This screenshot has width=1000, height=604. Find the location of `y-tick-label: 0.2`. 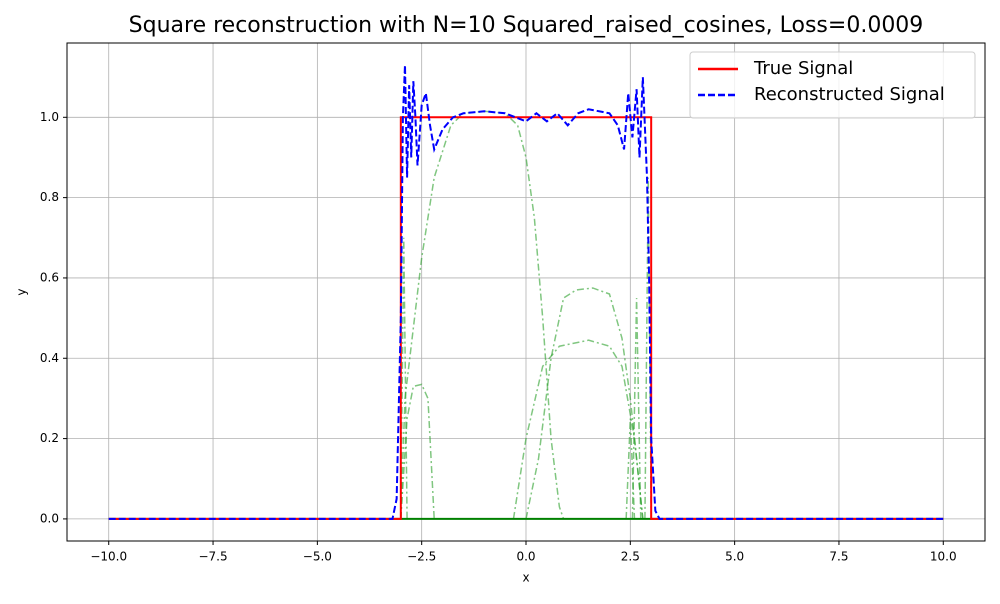

y-tick-label: 0.2 is located at coordinates (49, 438).